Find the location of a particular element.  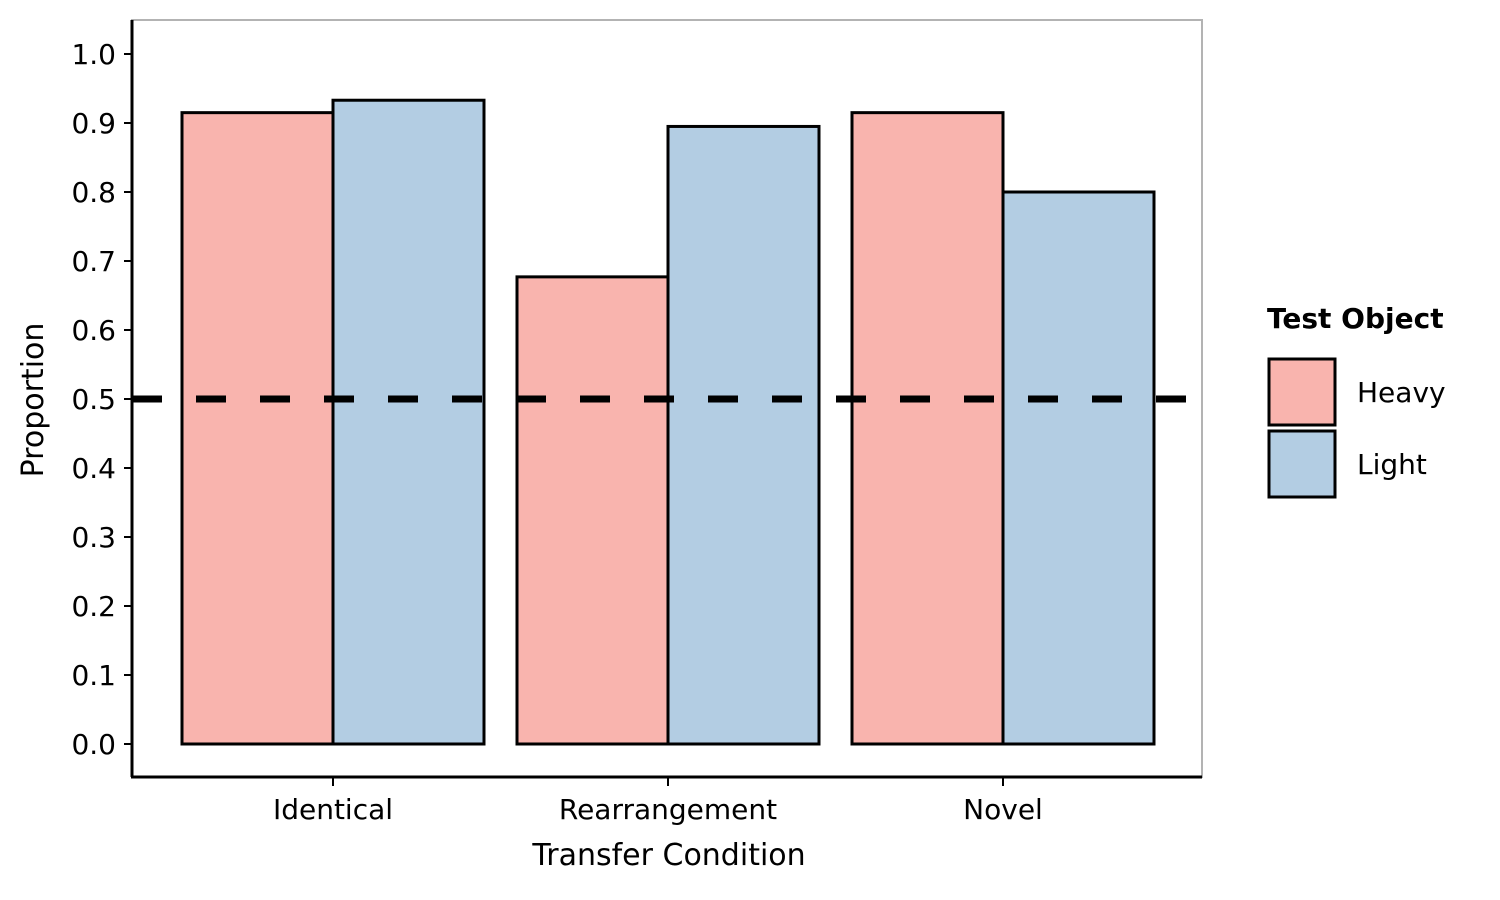

legend-swatch-light is located at coordinates (1302, 464).